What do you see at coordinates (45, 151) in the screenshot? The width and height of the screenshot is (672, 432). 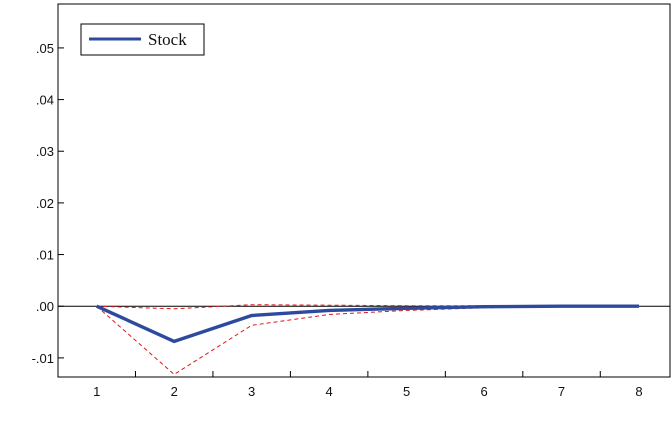 I see `y-tick-label: .03` at bounding box center [45, 151].